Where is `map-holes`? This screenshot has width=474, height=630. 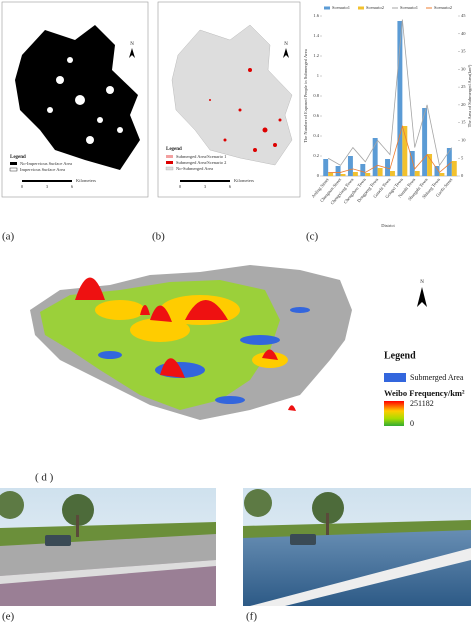
map-holes is located at coordinates (85, 100).